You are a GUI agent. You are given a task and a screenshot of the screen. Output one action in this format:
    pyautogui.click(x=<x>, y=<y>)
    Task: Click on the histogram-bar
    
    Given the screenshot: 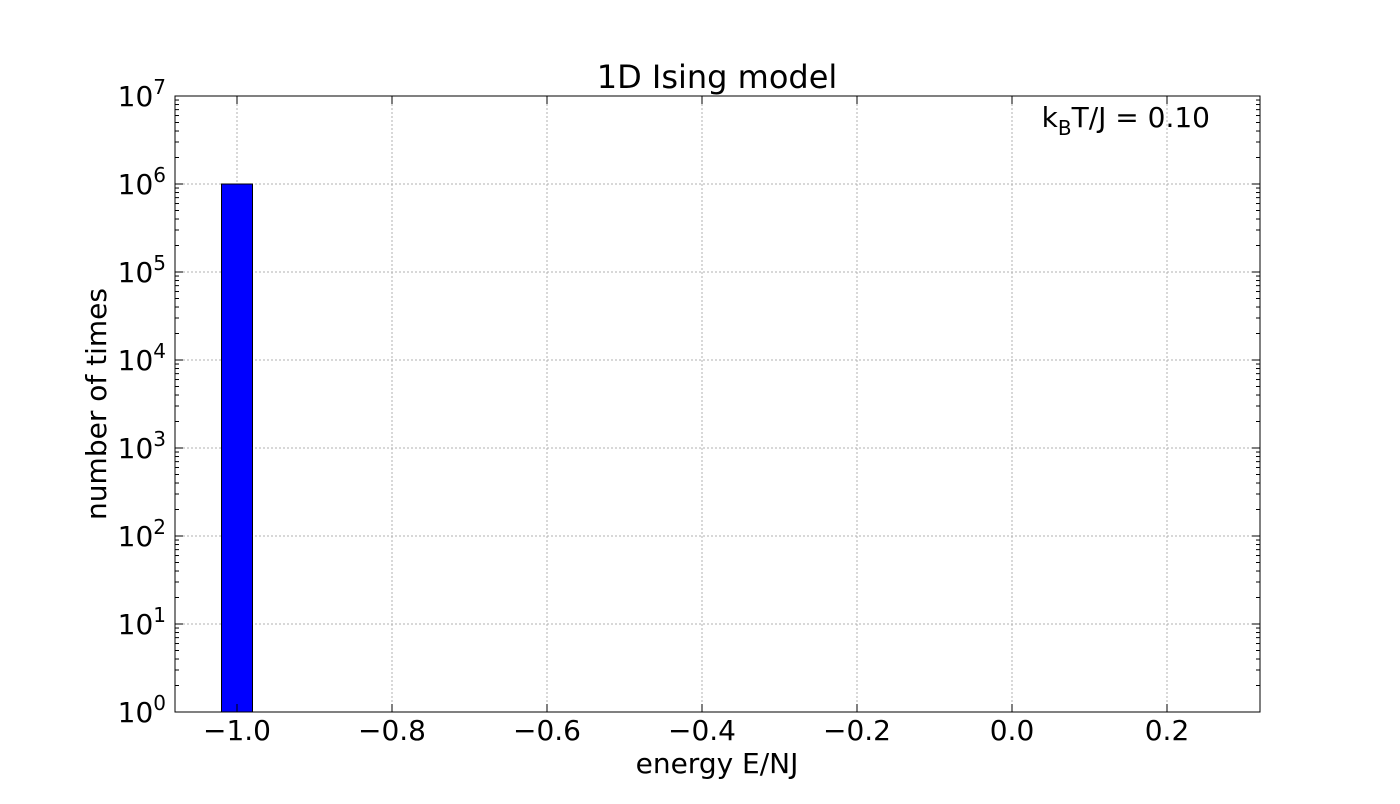 What is the action you would take?
    pyautogui.click(x=237, y=448)
    